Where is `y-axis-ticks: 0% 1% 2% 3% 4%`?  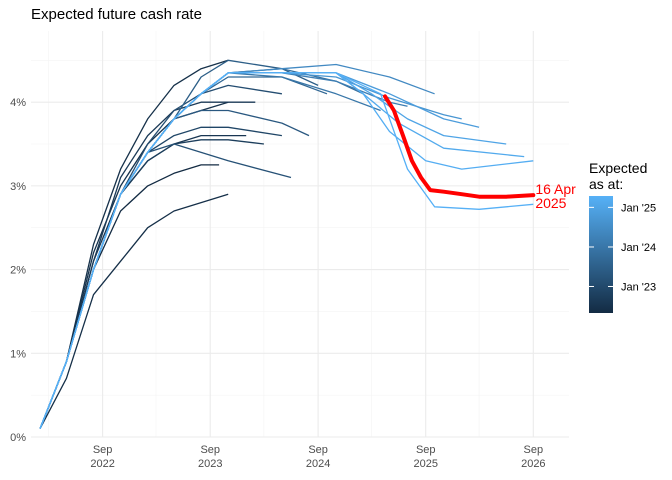
y-axis-ticks: 0% 1% 2% 3% 4% is located at coordinates (18, 270).